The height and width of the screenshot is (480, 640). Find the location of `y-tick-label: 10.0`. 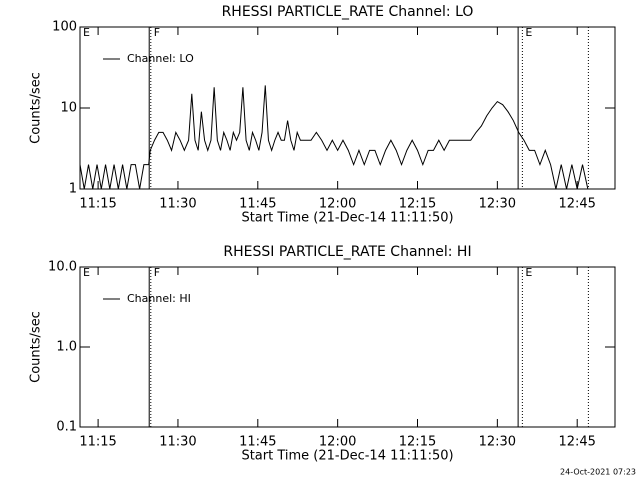

y-tick-label: 10.0 is located at coordinates (62, 267).